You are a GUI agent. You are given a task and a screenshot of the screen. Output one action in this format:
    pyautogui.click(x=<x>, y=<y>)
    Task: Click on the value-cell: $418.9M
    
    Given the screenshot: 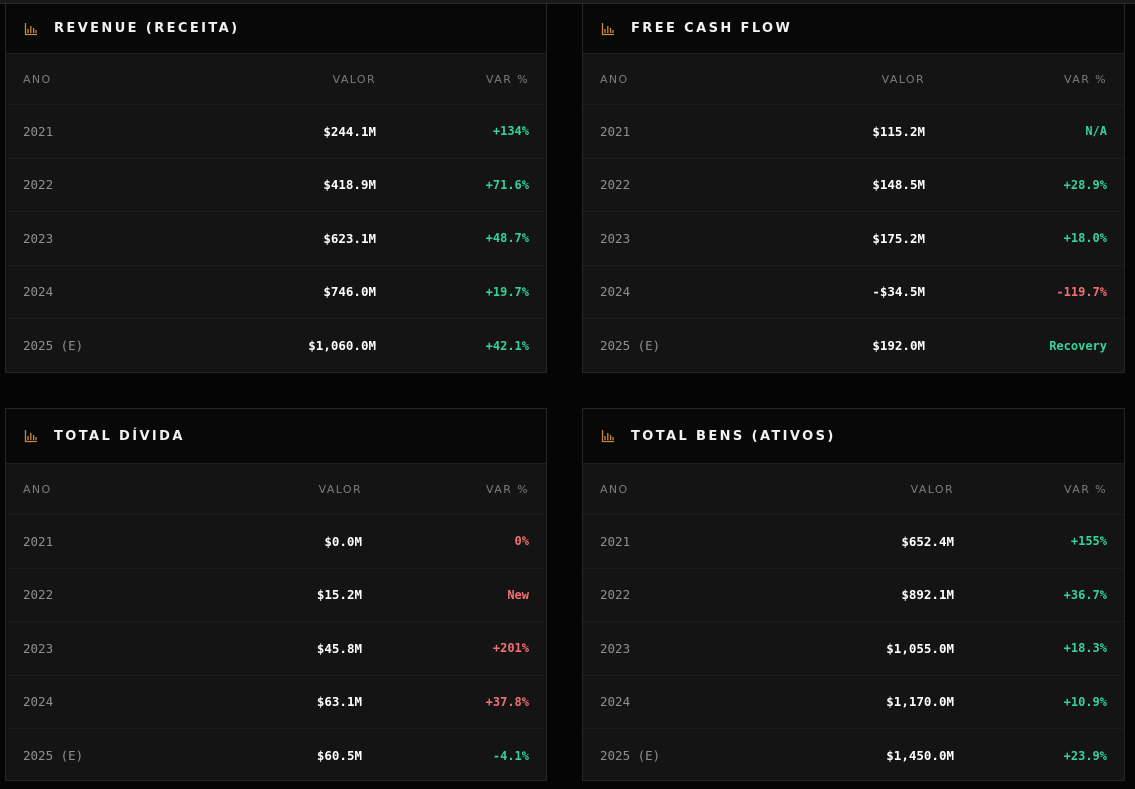 What is the action you would take?
    pyautogui.click(x=349, y=185)
    